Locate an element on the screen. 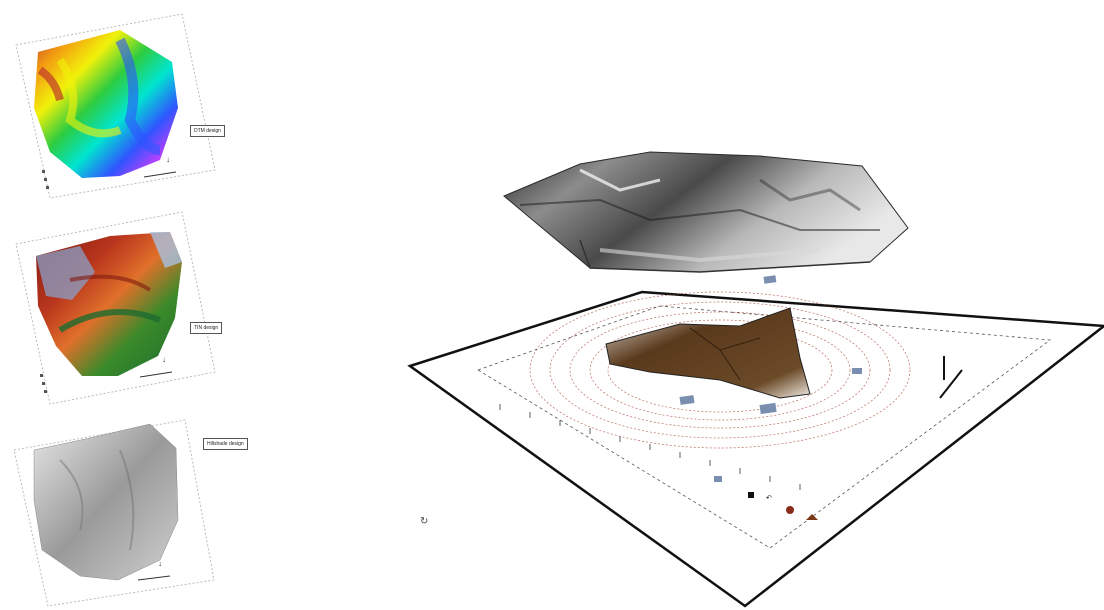  dtm-label: DTM design is located at coordinates (207, 131).